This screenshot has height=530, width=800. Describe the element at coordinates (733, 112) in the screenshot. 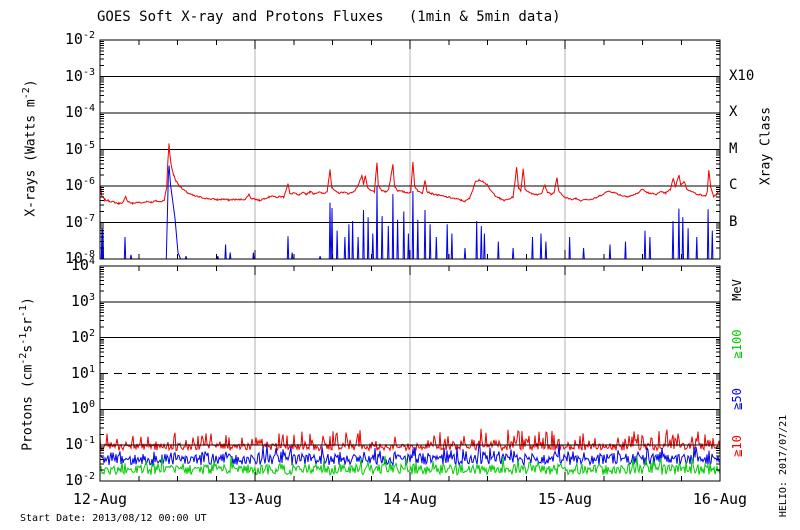

I see `xray-class-label: X` at that location.